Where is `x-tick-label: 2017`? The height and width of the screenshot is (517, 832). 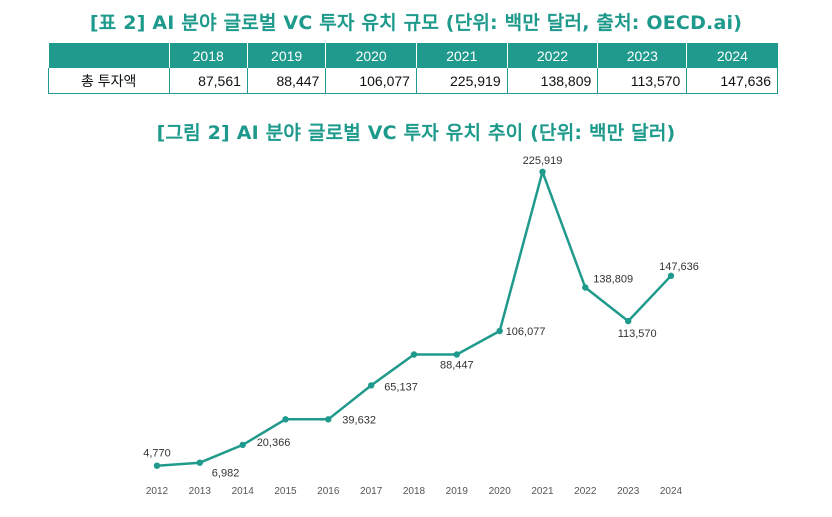
x-tick-label: 2017 is located at coordinates (371, 491).